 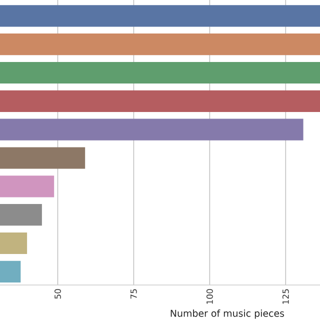 What do you see at coordinates (133, 294) in the screenshot?
I see `x-tick-label: 75` at bounding box center [133, 294].